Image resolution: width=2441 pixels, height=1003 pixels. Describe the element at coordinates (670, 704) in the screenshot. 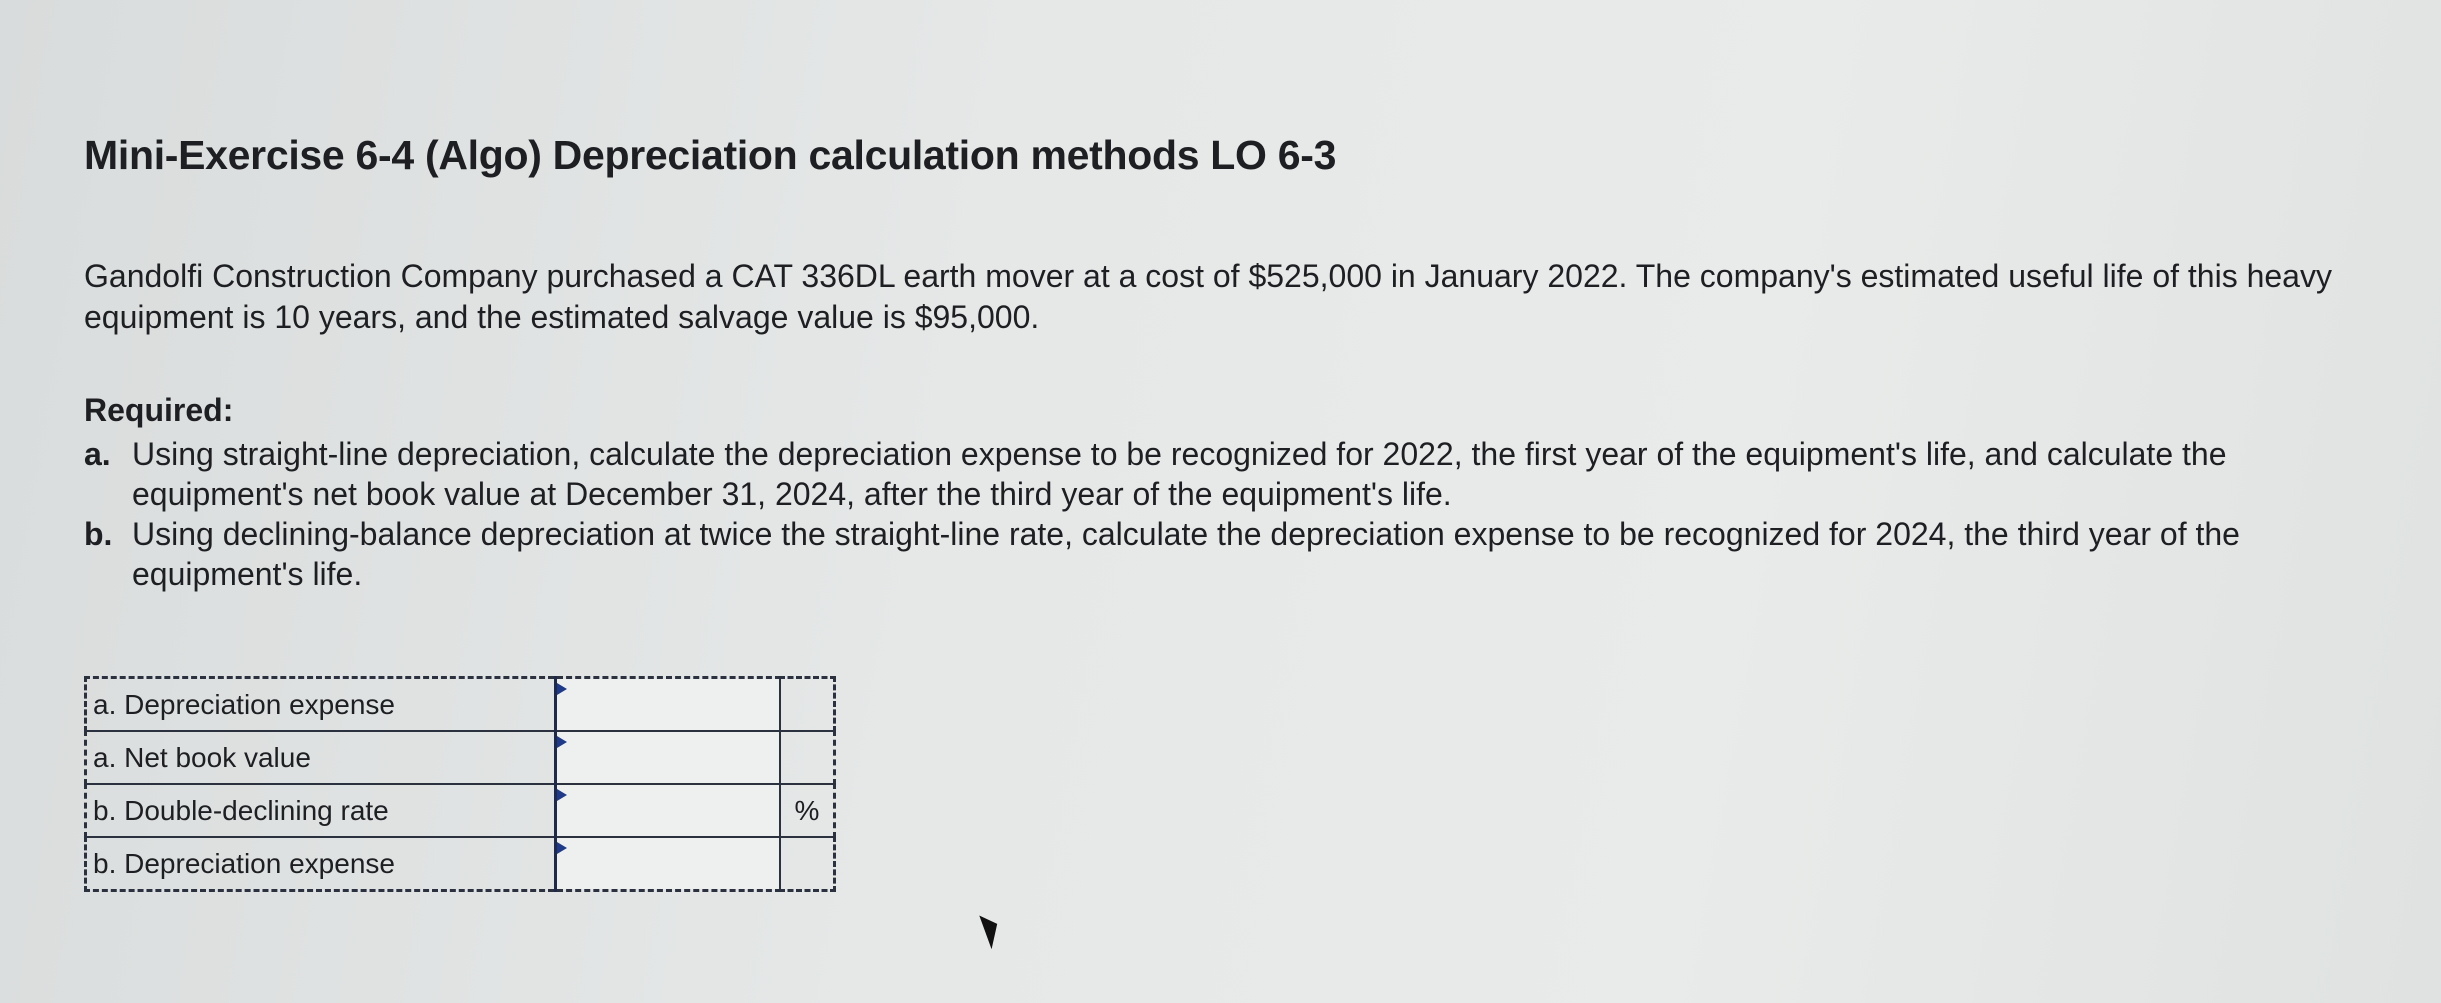

I see `depreciation-expense-a-input` at that location.